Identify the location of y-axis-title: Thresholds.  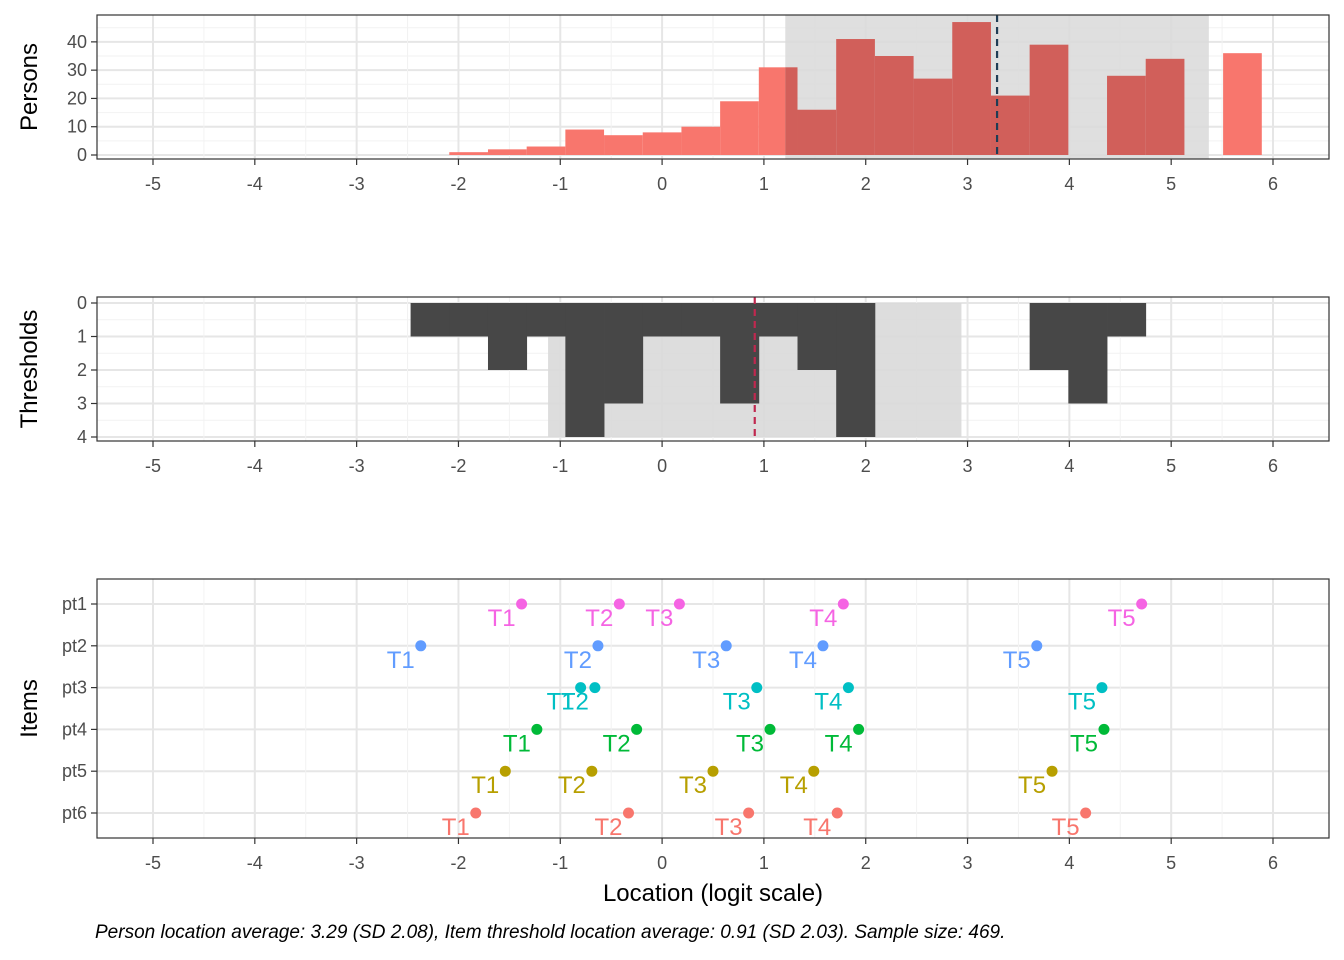
(29, 369).